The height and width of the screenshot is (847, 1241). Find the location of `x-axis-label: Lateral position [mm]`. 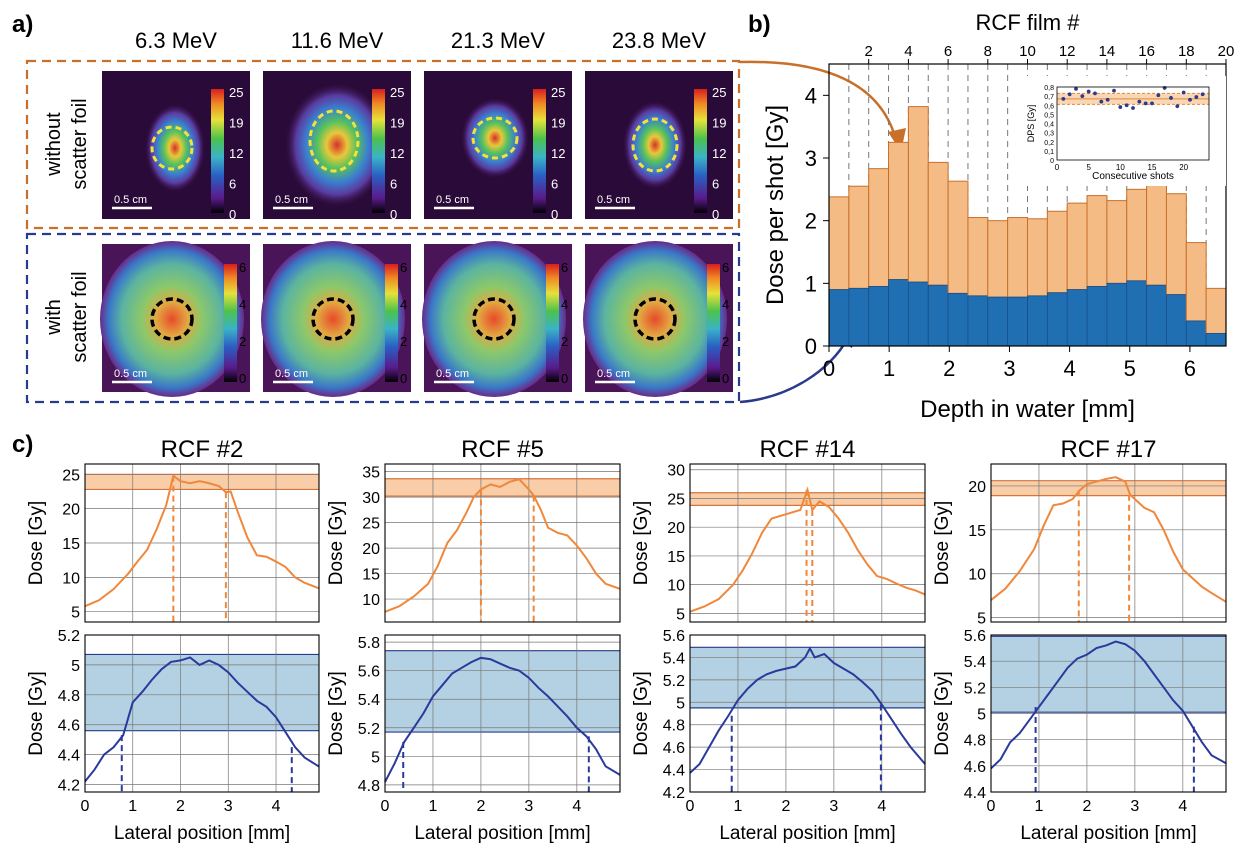

x-axis-label: Lateral position [mm] is located at coordinates (202, 833).